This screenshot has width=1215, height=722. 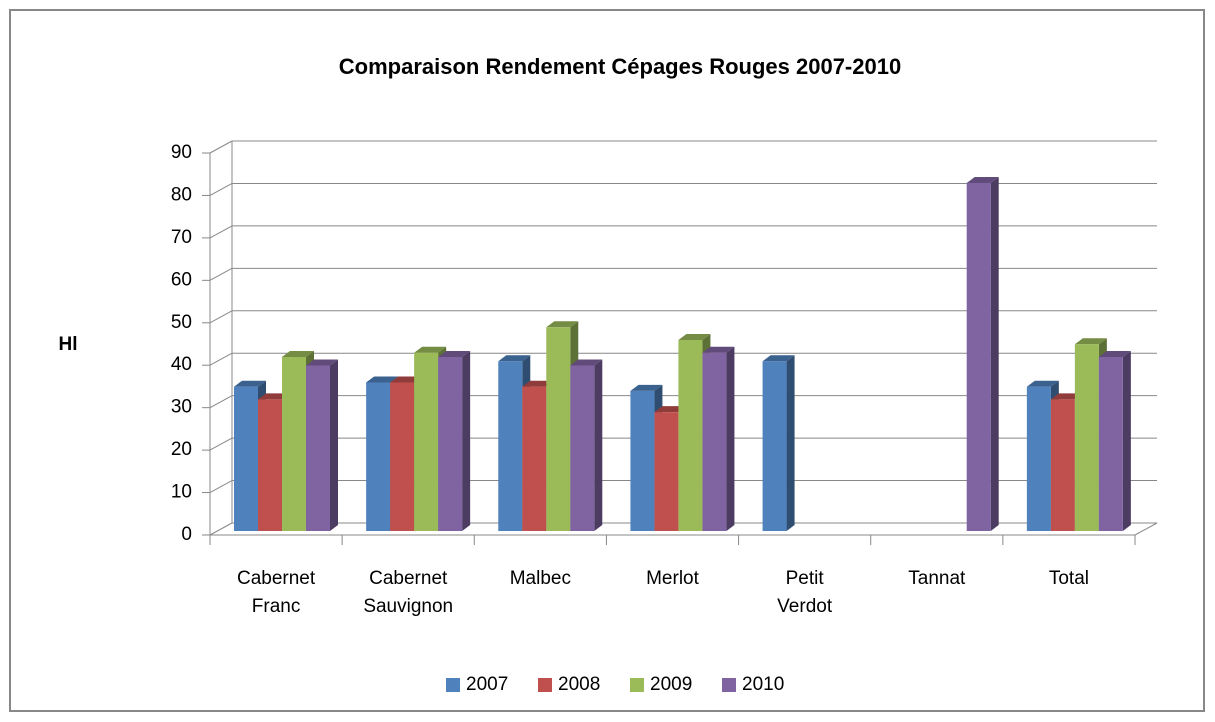 What do you see at coordinates (181, 364) in the screenshot?
I see `y-tick-label: 40` at bounding box center [181, 364].